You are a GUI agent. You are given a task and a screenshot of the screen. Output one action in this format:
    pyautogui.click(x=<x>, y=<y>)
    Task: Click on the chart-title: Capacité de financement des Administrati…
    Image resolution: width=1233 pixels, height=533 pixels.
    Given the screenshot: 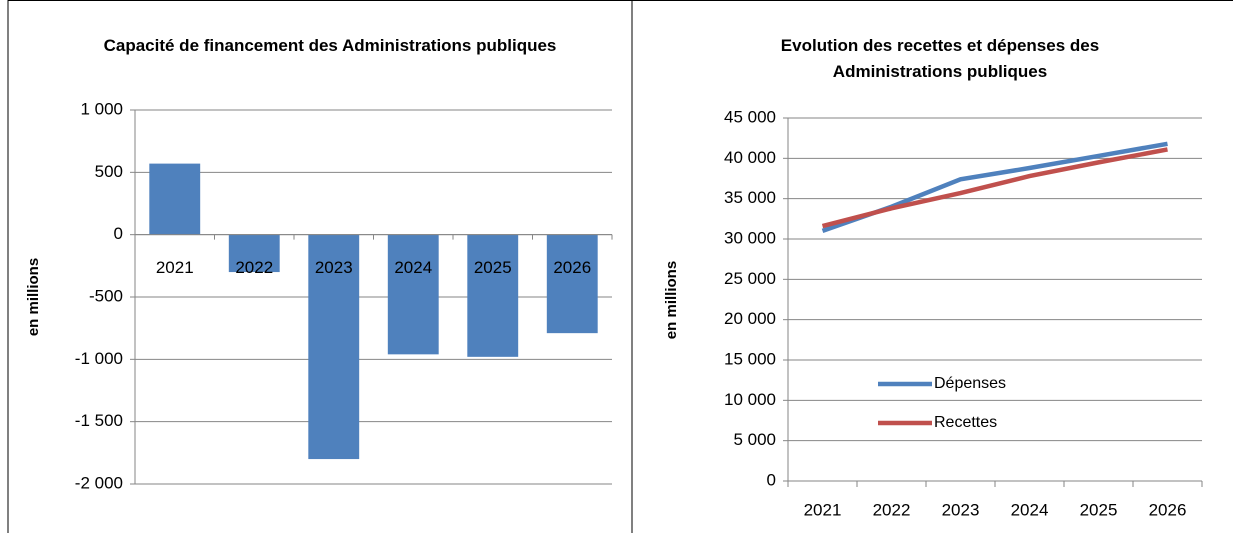 What is the action you would take?
    pyautogui.click(x=330, y=45)
    